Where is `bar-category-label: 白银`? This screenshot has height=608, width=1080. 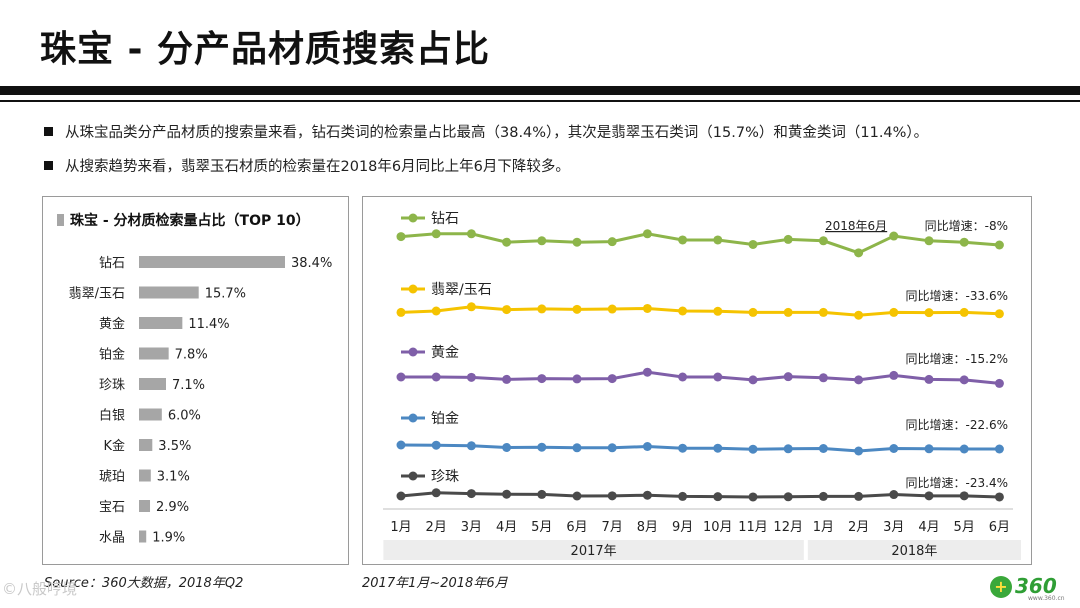 bar-category-label: 白银 is located at coordinates (112, 416).